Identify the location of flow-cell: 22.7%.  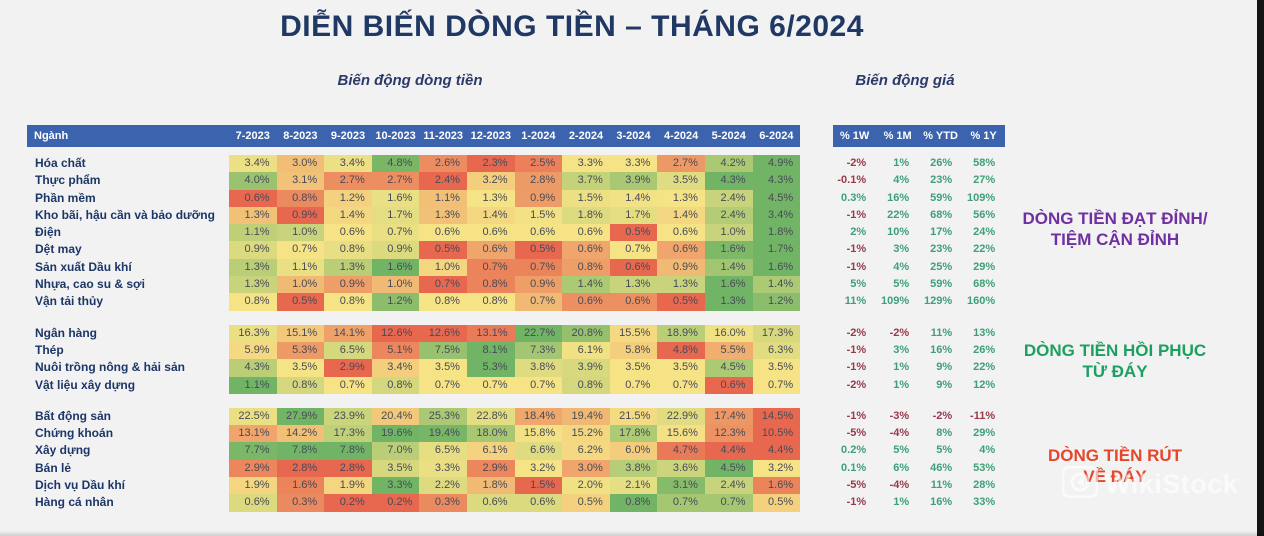
(538, 333).